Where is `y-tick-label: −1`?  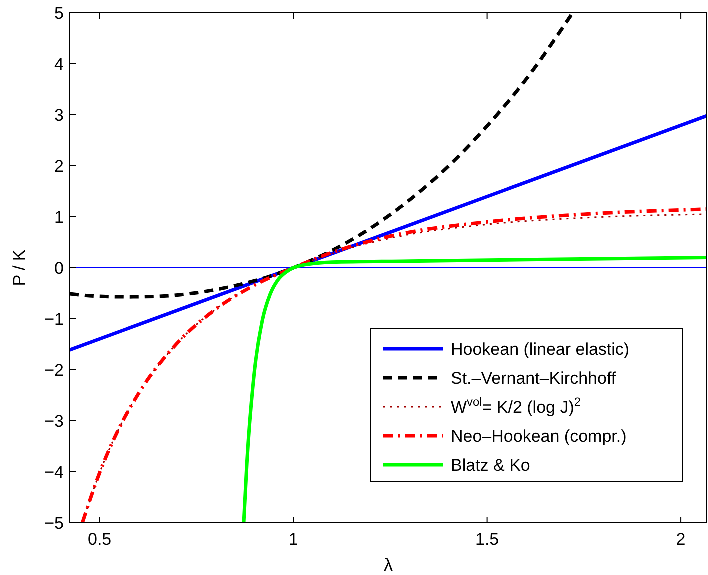 y-tick-label: −1 is located at coordinates (54, 319).